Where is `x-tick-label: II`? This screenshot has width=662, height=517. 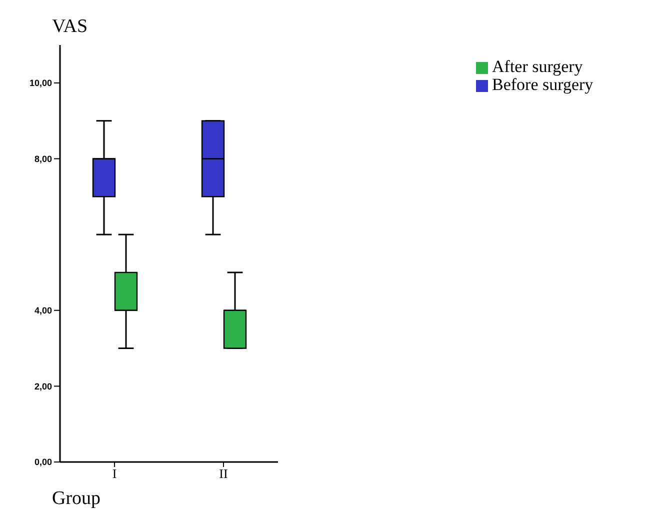 x-tick-label: II is located at coordinates (223, 474).